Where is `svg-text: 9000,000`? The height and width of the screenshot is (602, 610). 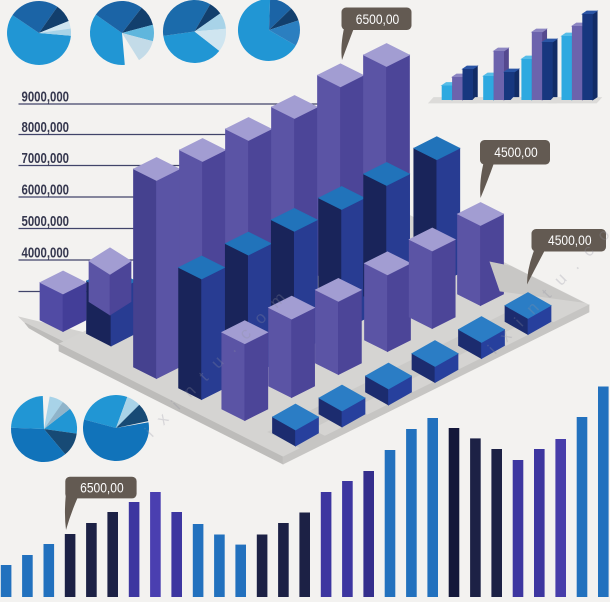
svg-text: 9000,000 is located at coordinates (46, 97).